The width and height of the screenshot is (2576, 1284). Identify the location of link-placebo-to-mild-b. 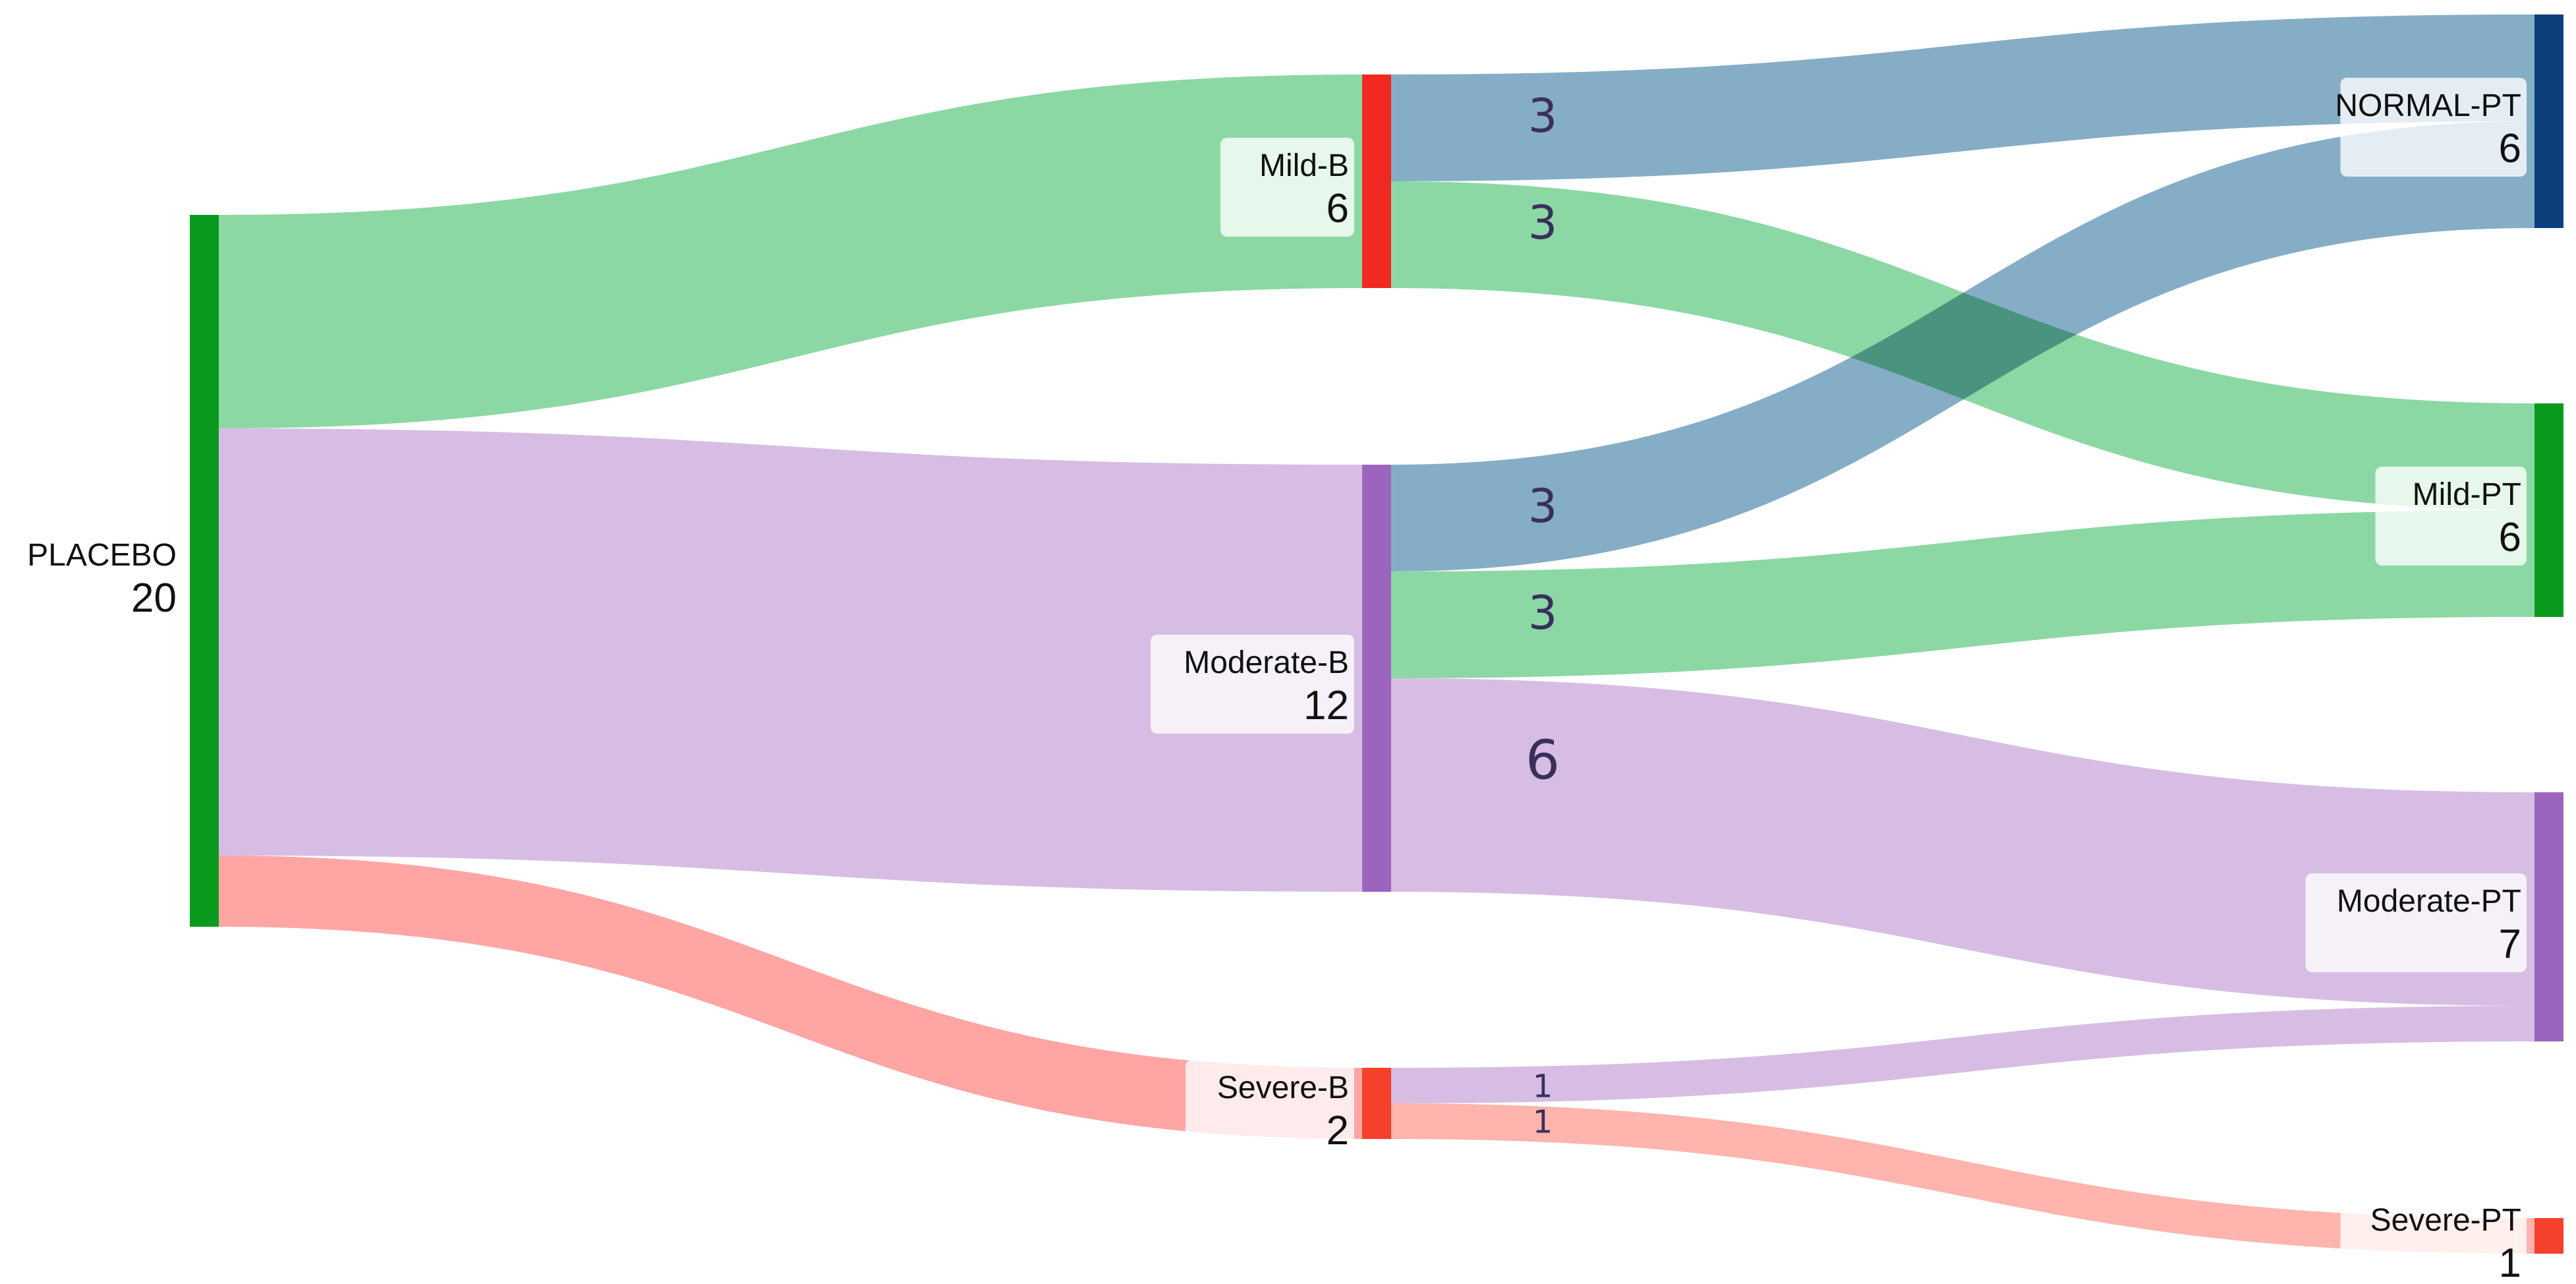
(790, 251).